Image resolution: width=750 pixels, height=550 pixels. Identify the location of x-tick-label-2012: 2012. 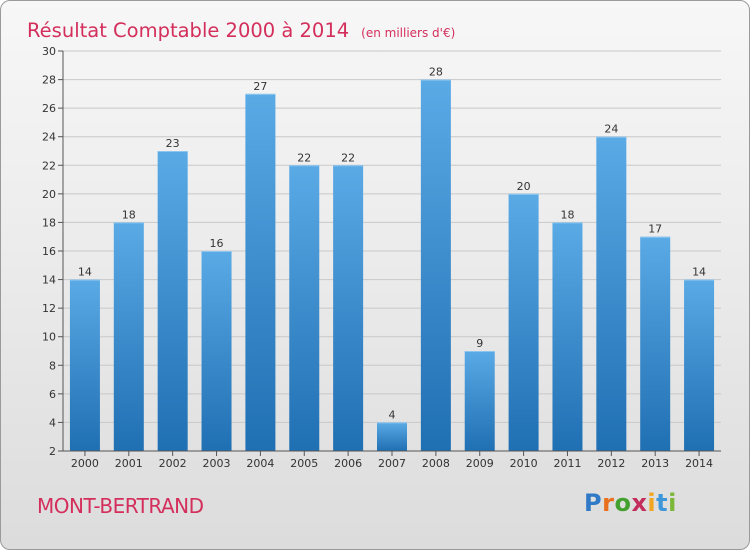
(611, 463).